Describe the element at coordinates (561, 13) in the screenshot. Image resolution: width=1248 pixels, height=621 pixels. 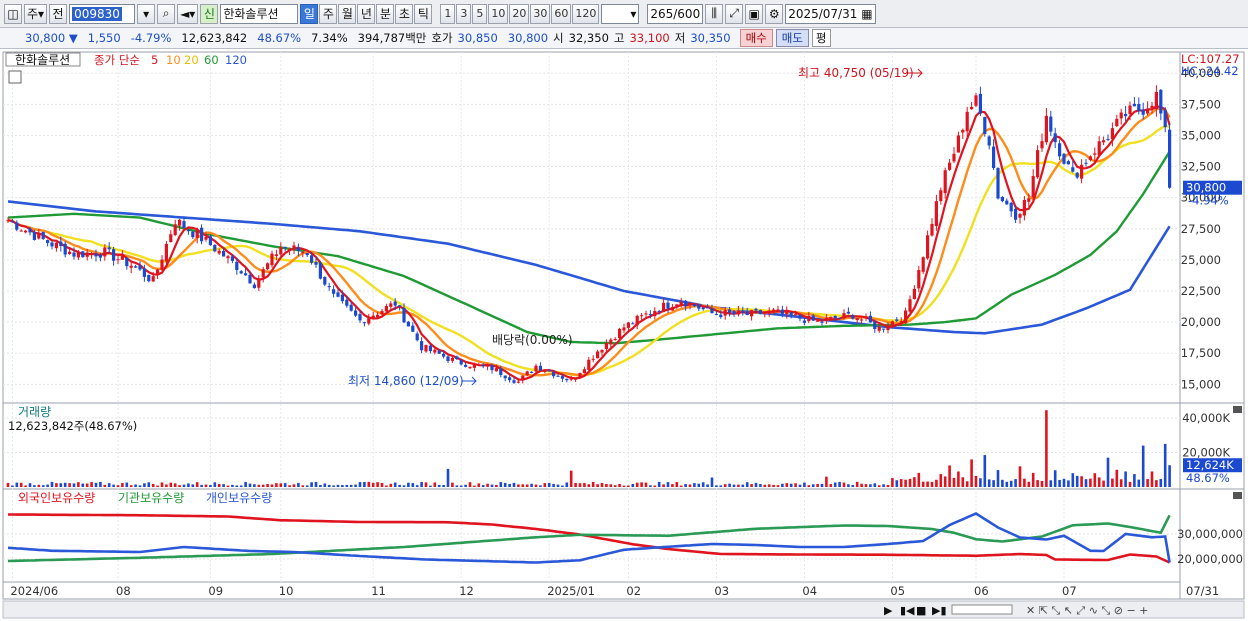
I see `interval-button: 60` at that location.